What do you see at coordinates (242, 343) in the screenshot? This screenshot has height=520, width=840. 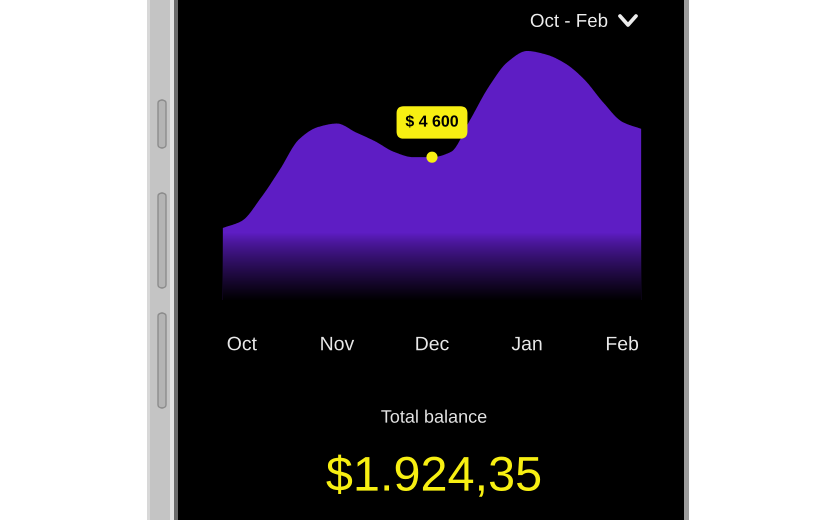 I see `x-tick-label: Oct` at bounding box center [242, 343].